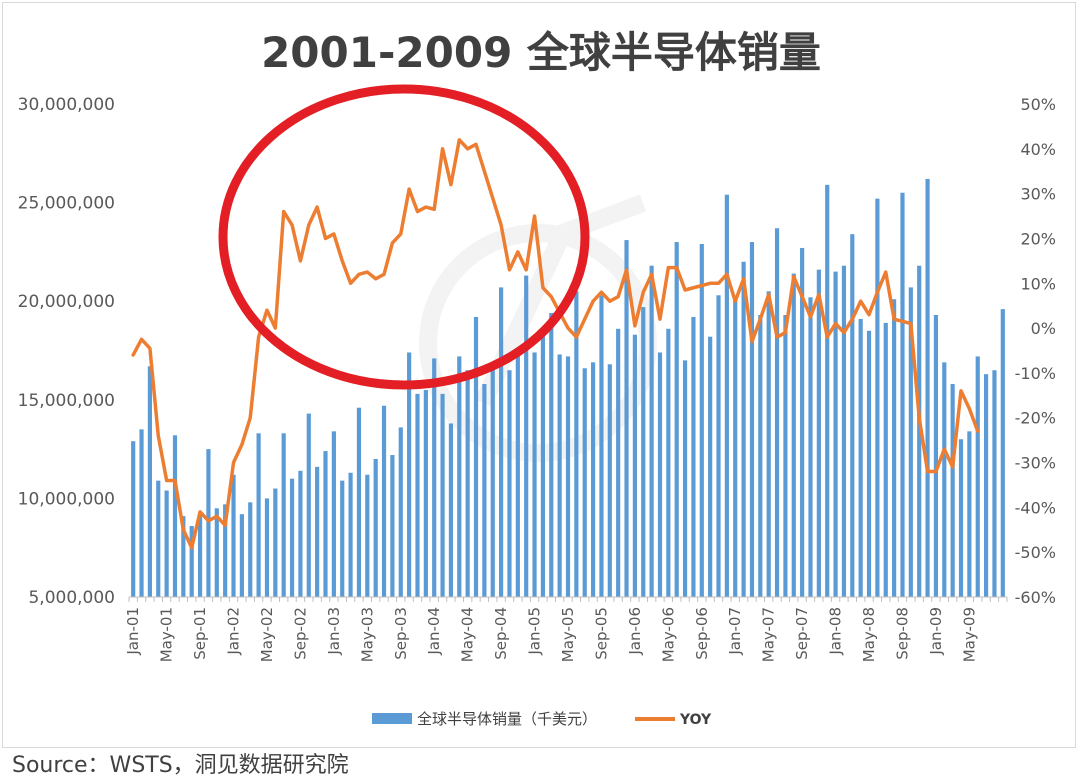  What do you see at coordinates (1035, 463) in the screenshot?
I see `right-y-tick-label: -30%` at bounding box center [1035, 463].